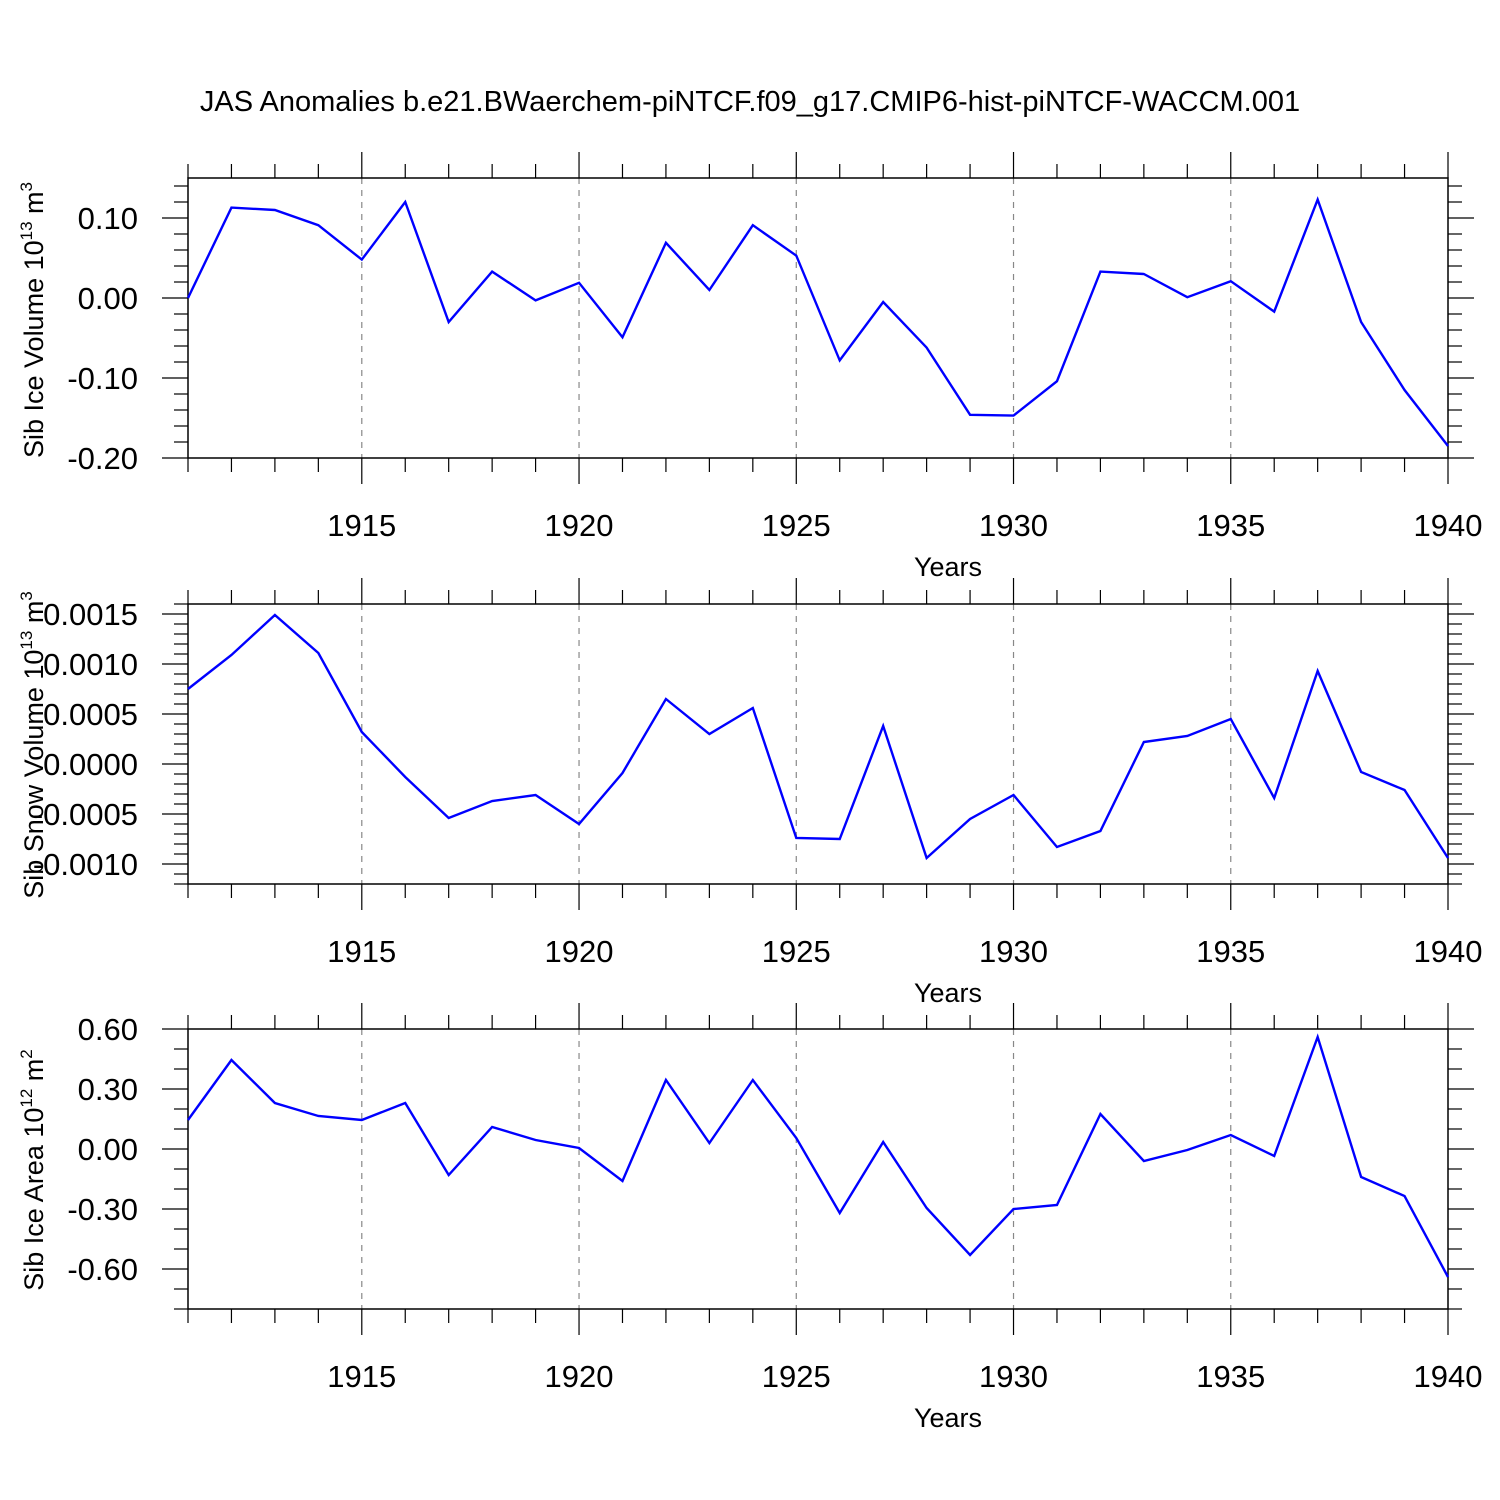 This screenshot has height=1500, width=1500. Describe the element at coordinates (1013, 1376) in the screenshot. I see `x-tick-label: 1930` at that location.